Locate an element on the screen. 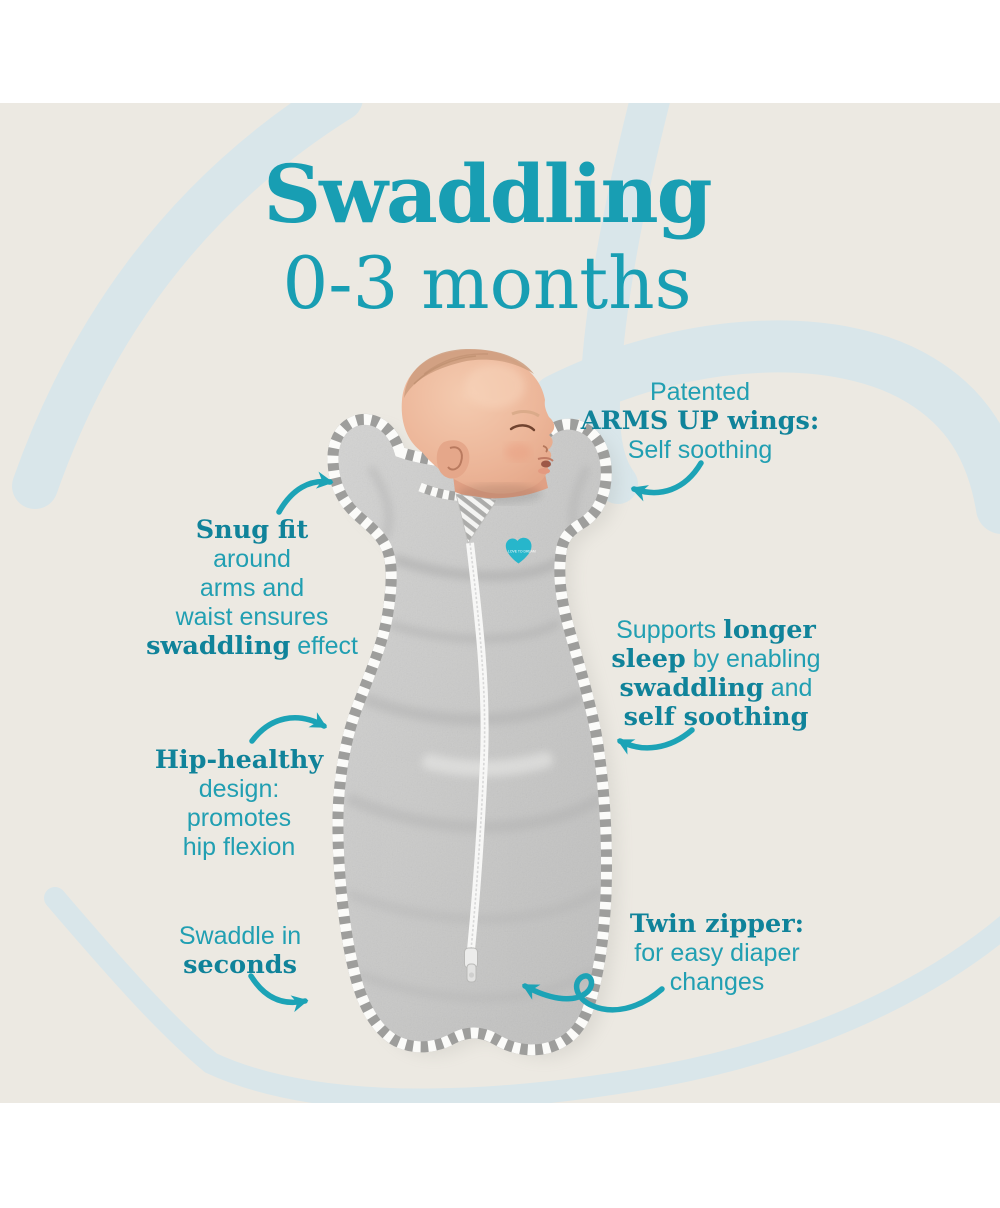  callout-text: arms and is located at coordinates (252, 588).